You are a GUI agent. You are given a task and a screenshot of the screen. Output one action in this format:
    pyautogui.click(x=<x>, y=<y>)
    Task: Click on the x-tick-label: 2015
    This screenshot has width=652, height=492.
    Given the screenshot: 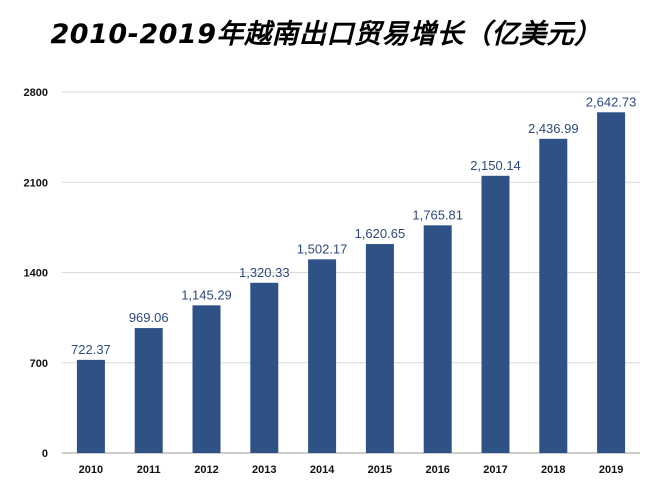 What is the action you would take?
    pyautogui.click(x=380, y=470)
    